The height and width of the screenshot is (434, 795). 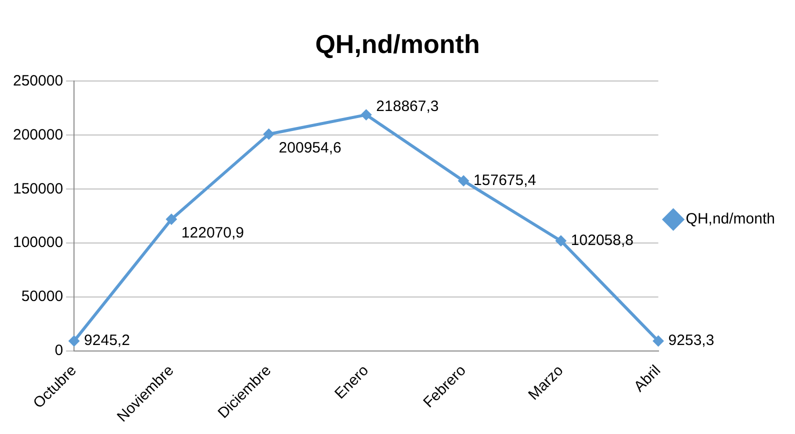 I want to click on data-label: 200954,6, so click(x=310, y=147).